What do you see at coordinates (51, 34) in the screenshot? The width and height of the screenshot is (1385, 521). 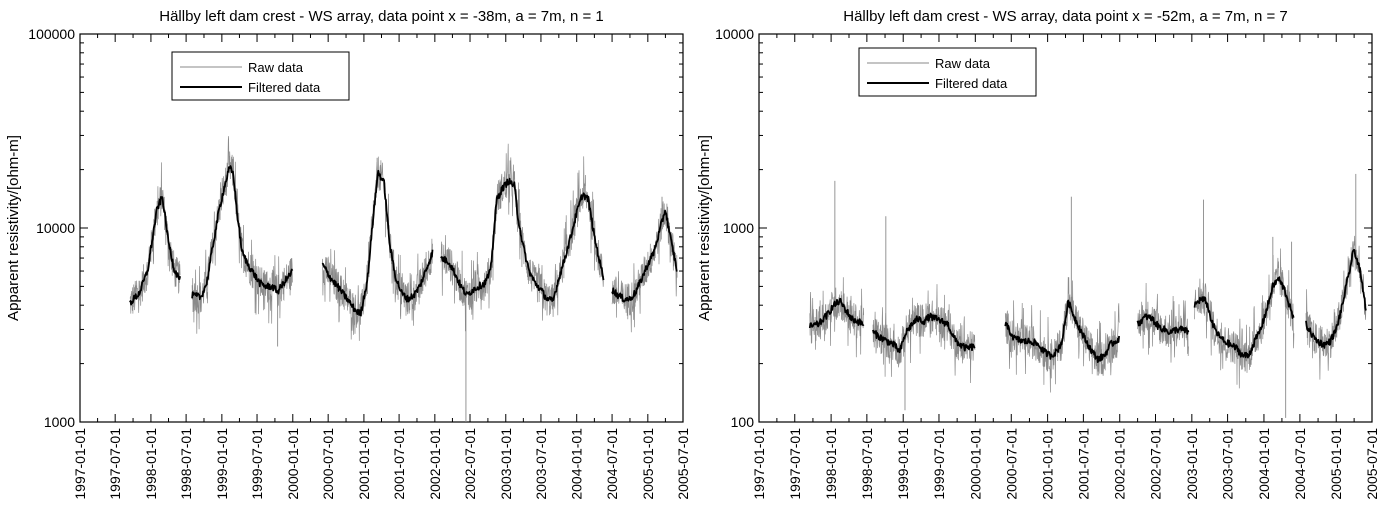 I see `y-tick-label: 100000` at bounding box center [51, 34].